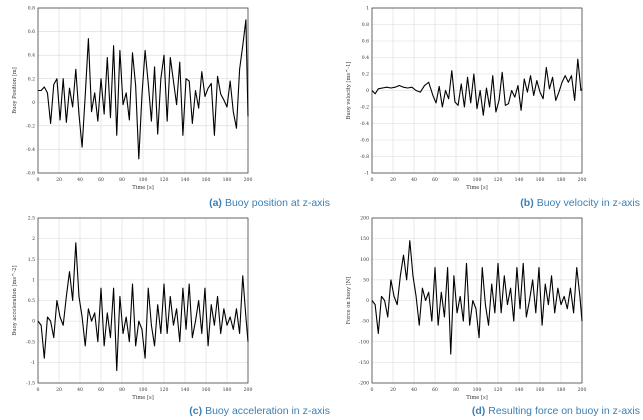  What do you see at coordinates (367, 91) in the screenshot?
I see `y-tick-label-5: 0` at bounding box center [367, 91].